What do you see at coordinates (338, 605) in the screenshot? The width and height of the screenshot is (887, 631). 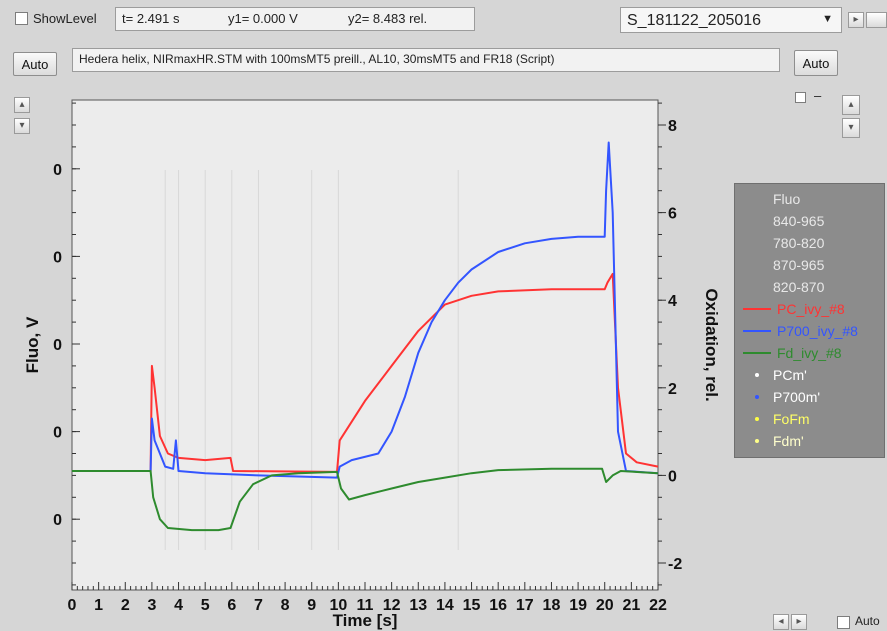 I see `x-tick-label: 10` at bounding box center [338, 605].